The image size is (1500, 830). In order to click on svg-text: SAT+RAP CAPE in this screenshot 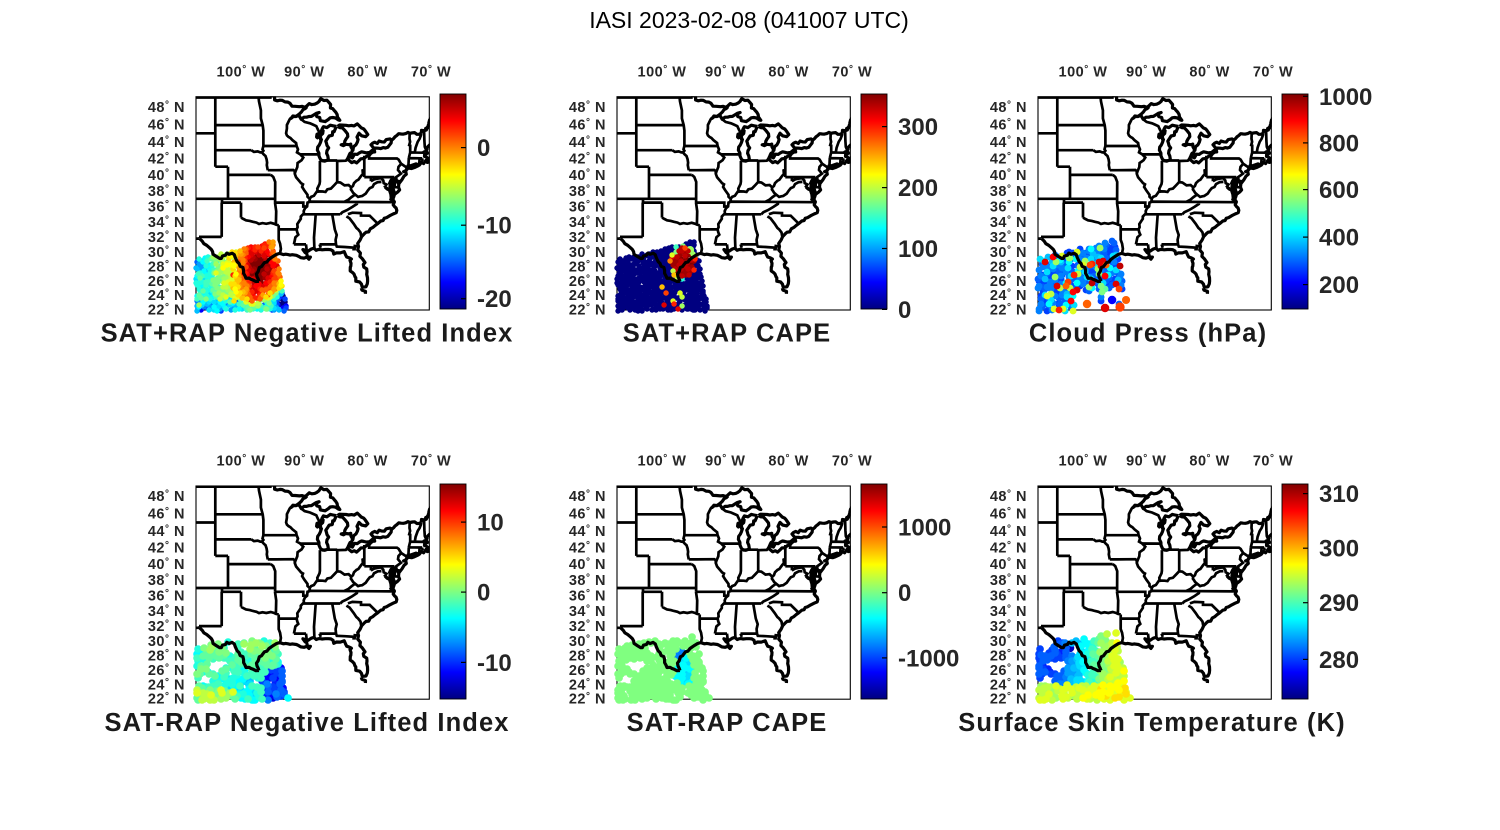, I will do `click(727, 334)`.